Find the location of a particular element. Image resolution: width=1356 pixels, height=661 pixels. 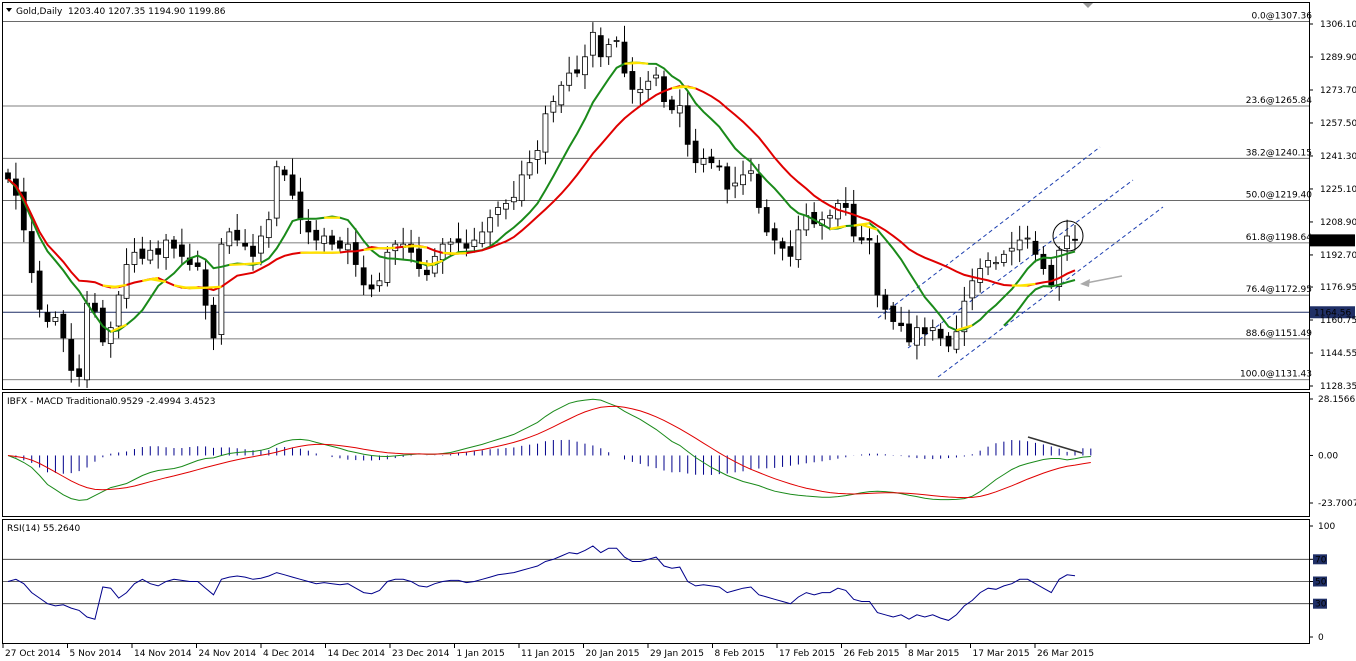

ohlc-values: 1203.40 1207.35 1194.90 1199.86 is located at coordinates (147, 12).